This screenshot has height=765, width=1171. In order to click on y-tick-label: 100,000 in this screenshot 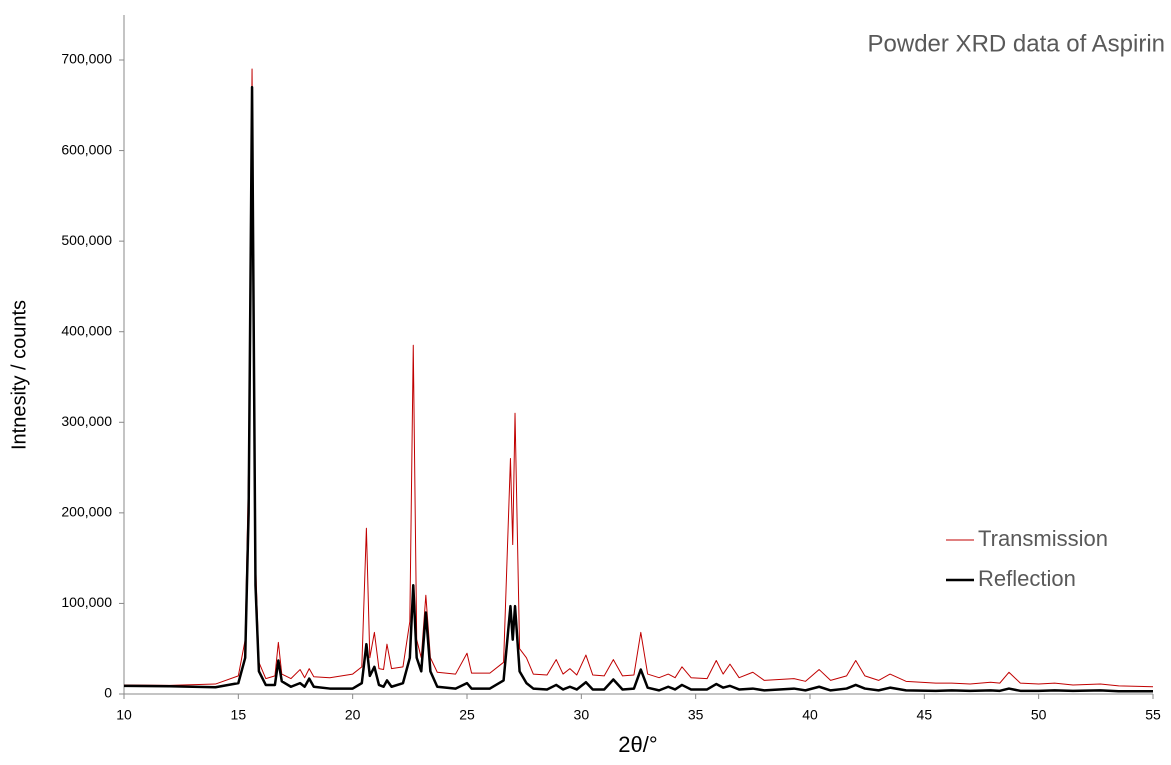, I will do `click(86, 602)`.